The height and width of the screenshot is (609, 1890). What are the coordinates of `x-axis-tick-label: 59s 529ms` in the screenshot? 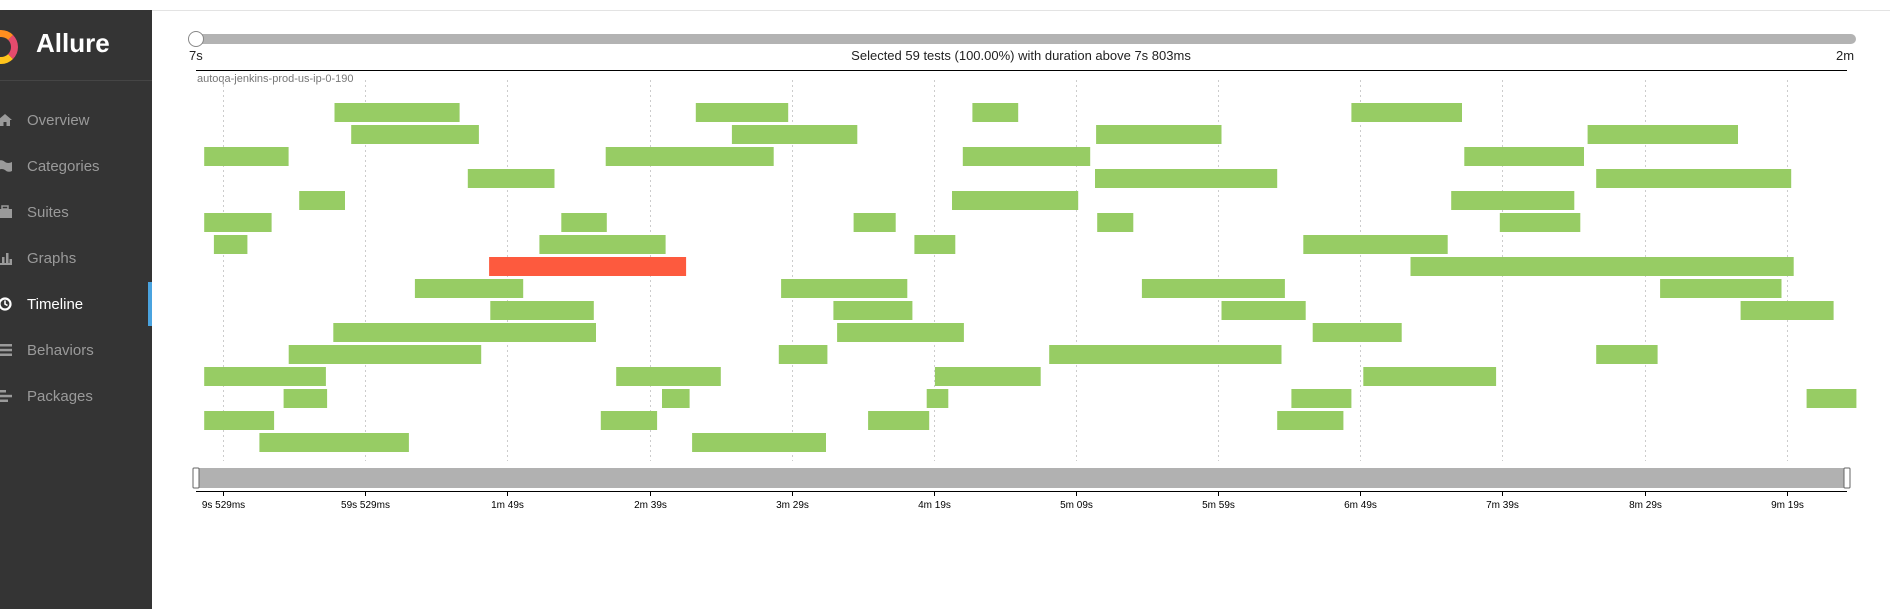 It's located at (365, 505).